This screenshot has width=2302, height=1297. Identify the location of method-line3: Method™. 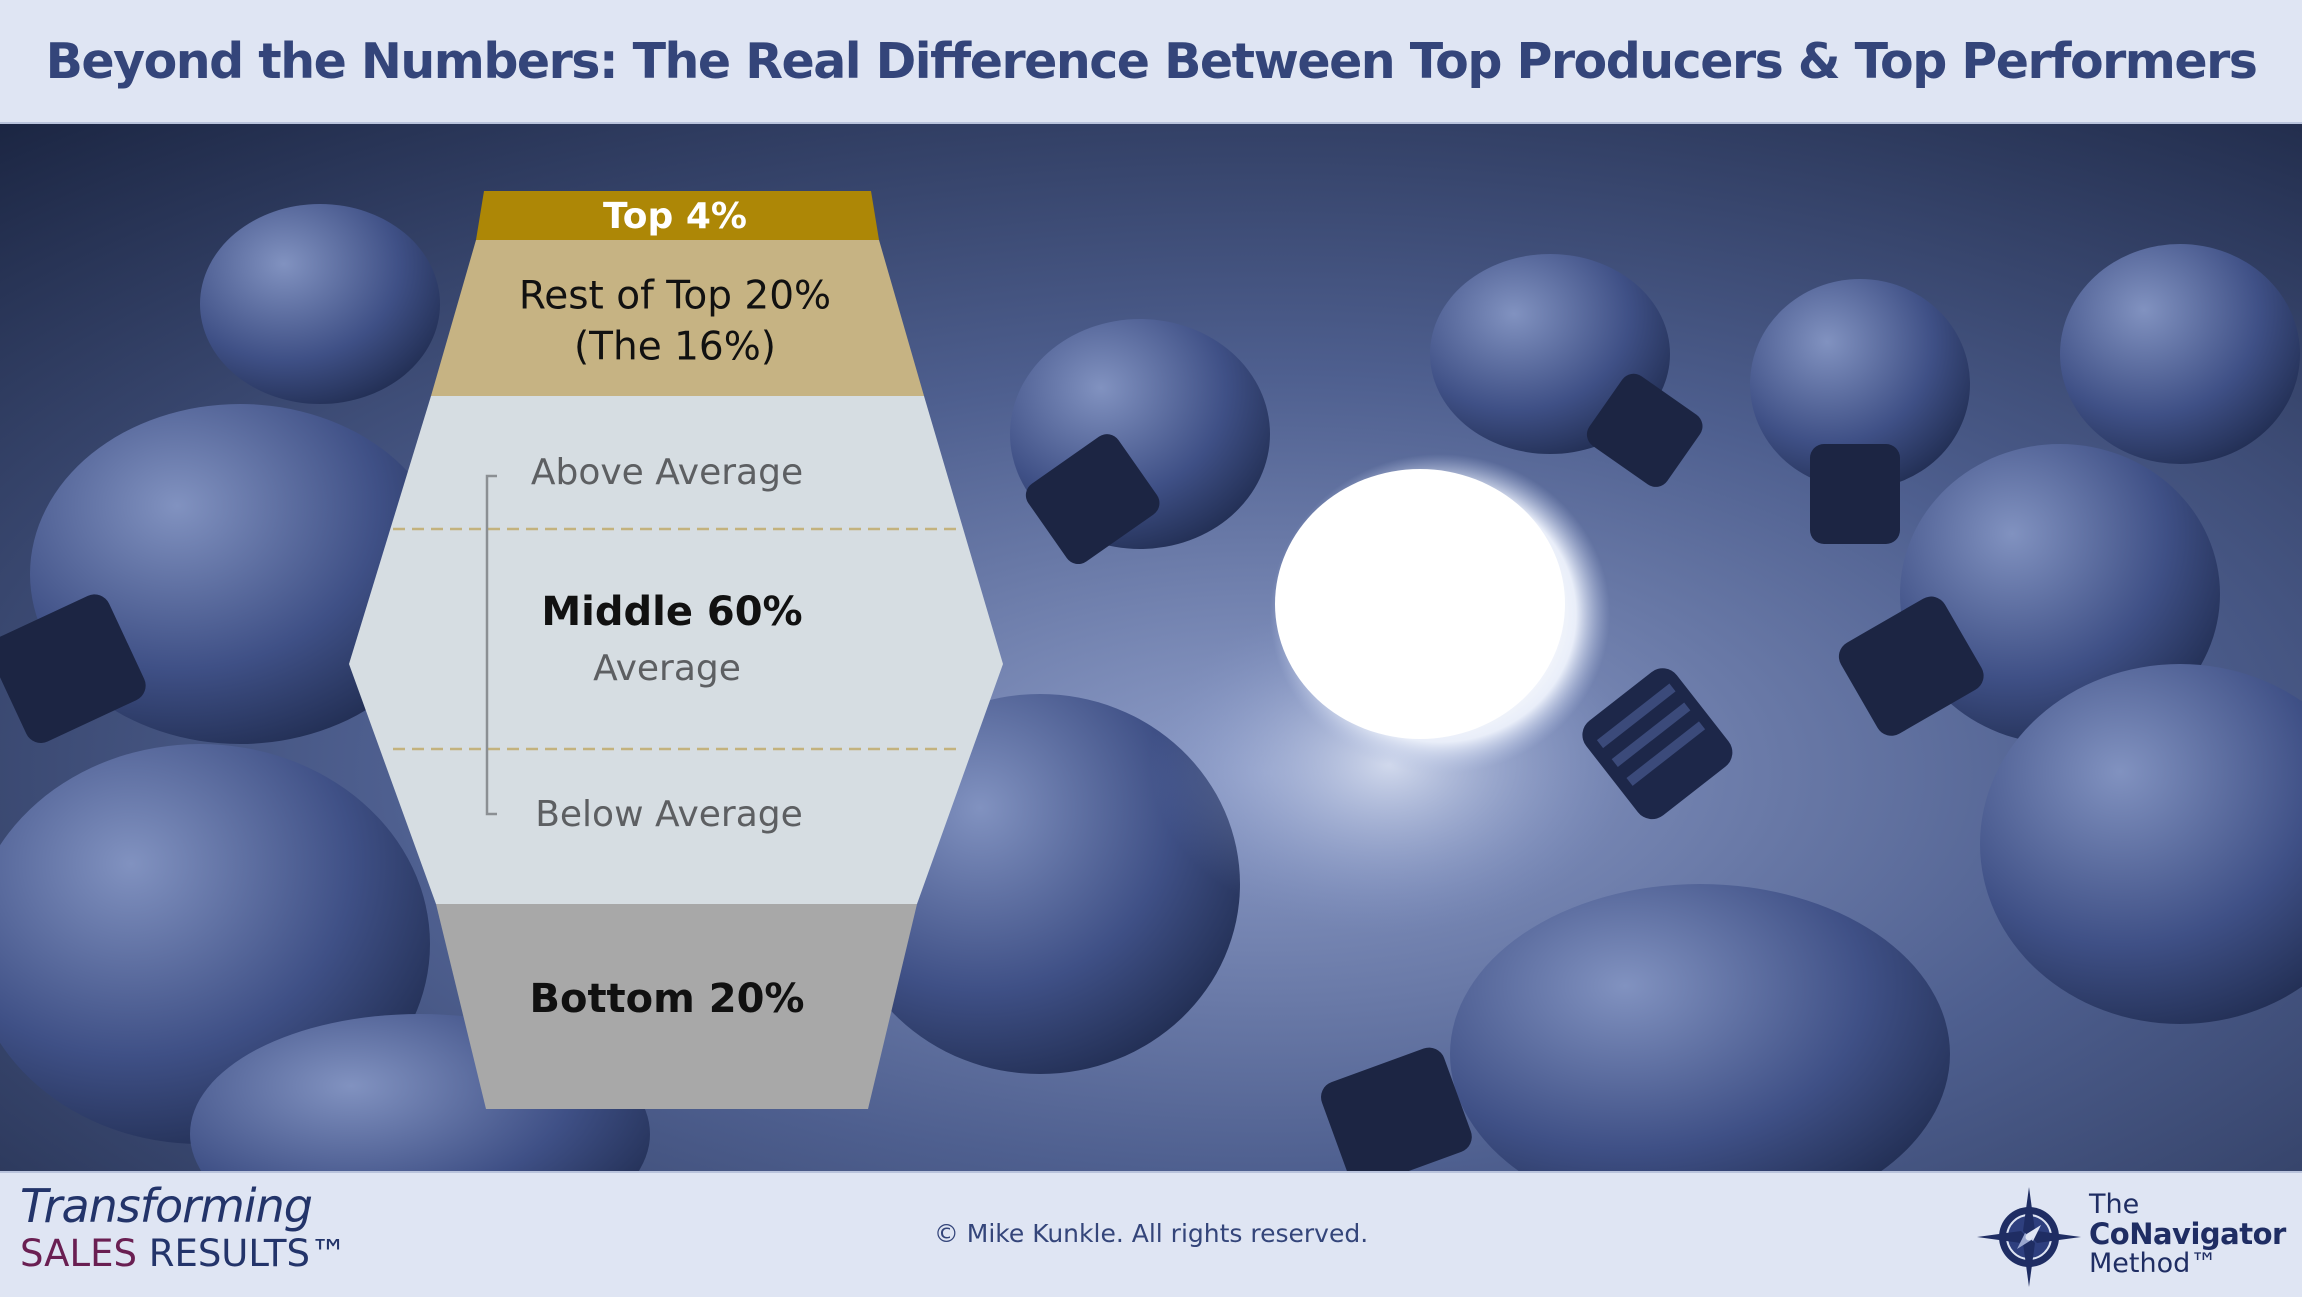
(2153, 1263).